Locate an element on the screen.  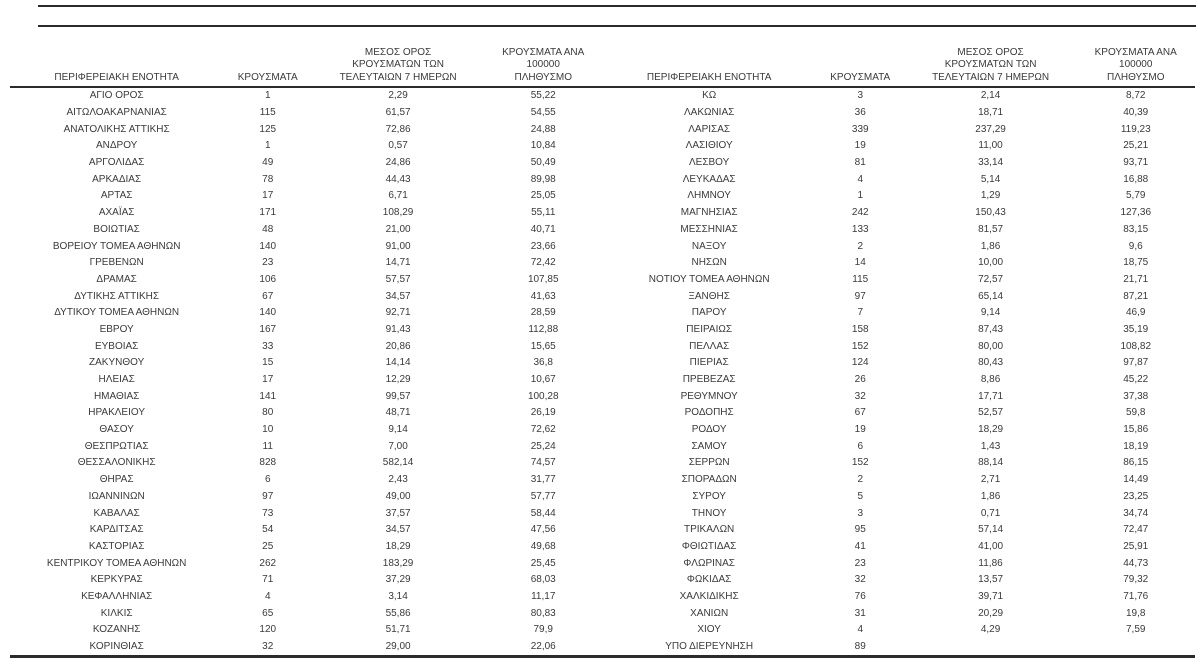
cases-cell: 71 is located at coordinates (268, 580).